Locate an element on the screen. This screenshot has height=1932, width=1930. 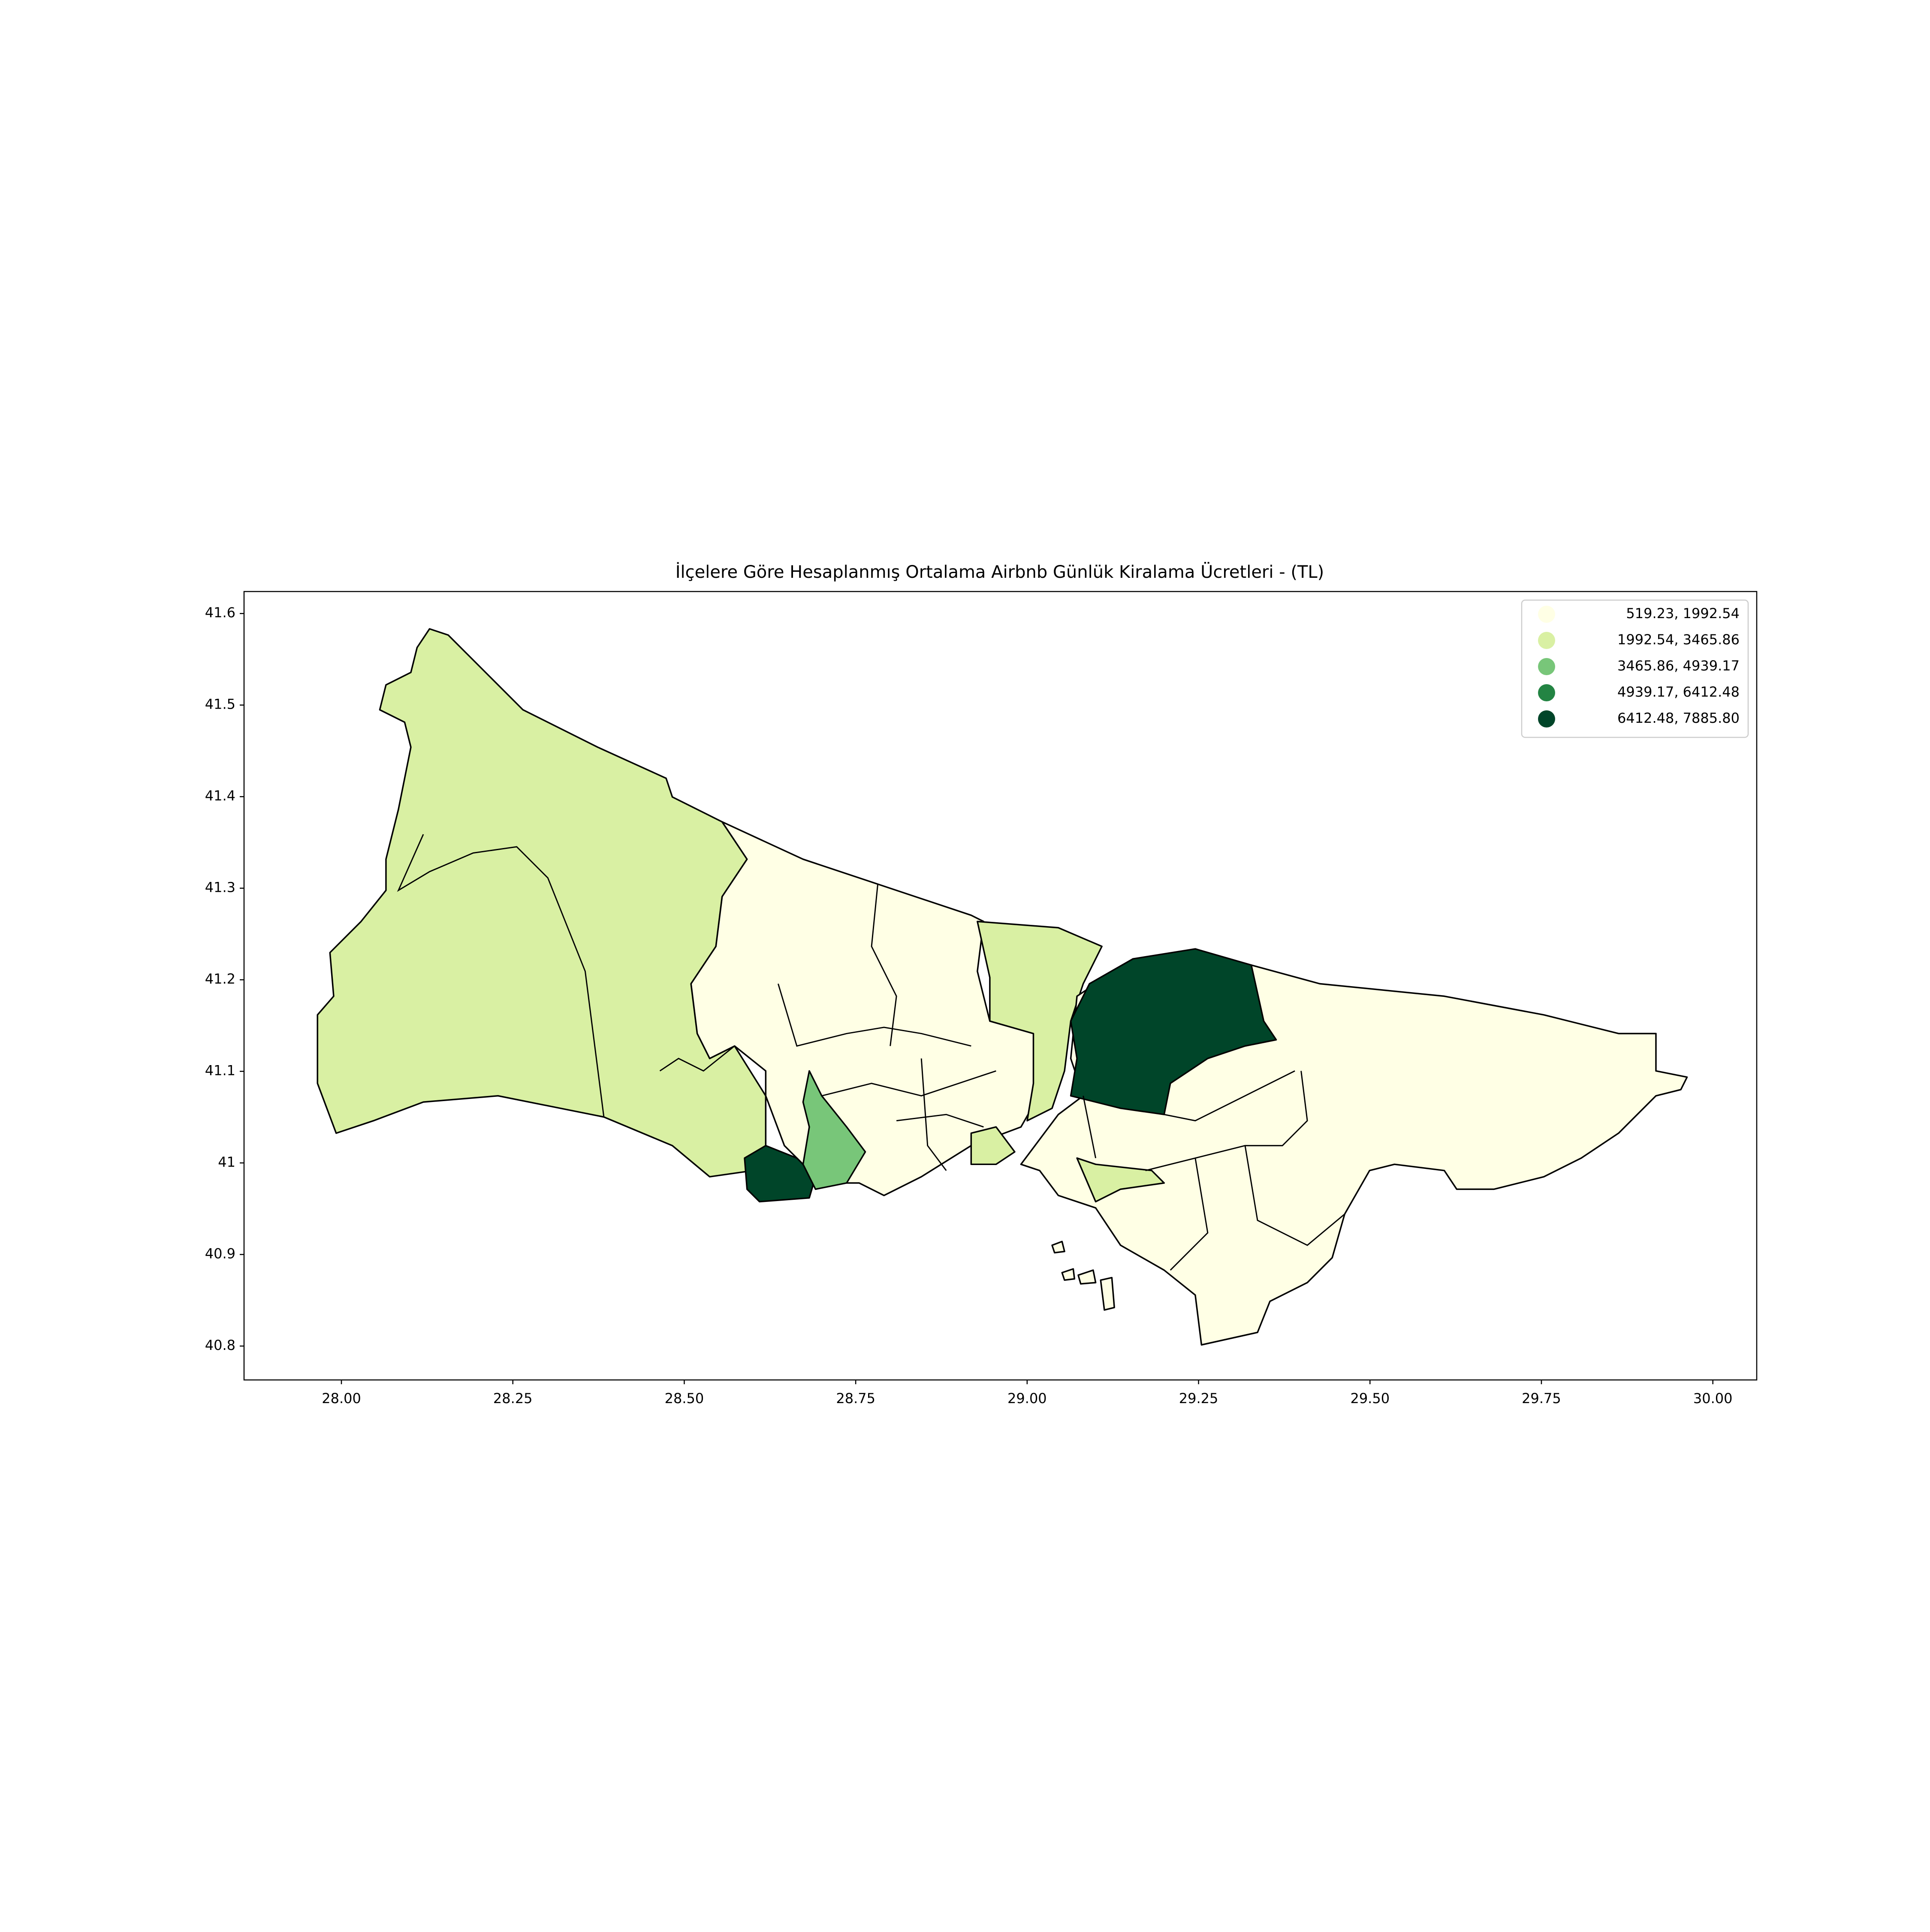
y-tick-label: 41.6 is located at coordinates (220, 612).